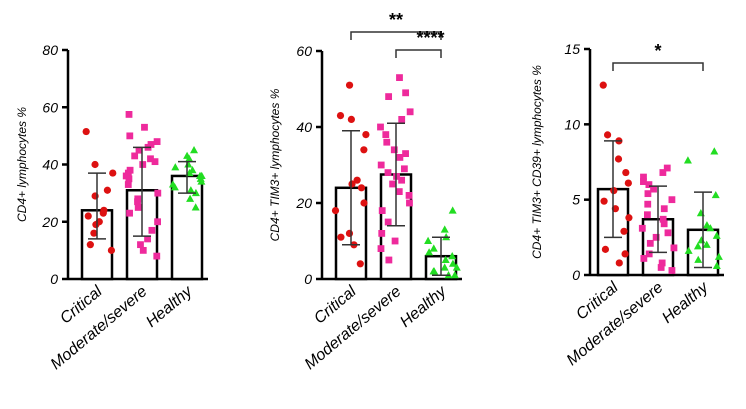 Image resolution: width=746 pixels, height=409 pixels. What do you see at coordinates (657, 51) in the screenshot?
I see `significance-label: *` at bounding box center [657, 51].